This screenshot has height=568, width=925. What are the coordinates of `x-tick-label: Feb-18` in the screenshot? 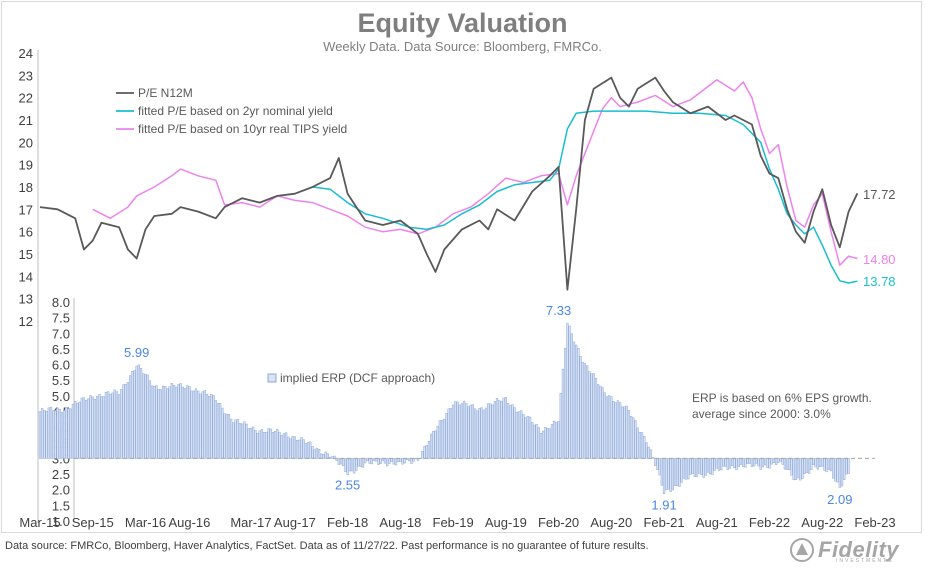 It's located at (347, 522).